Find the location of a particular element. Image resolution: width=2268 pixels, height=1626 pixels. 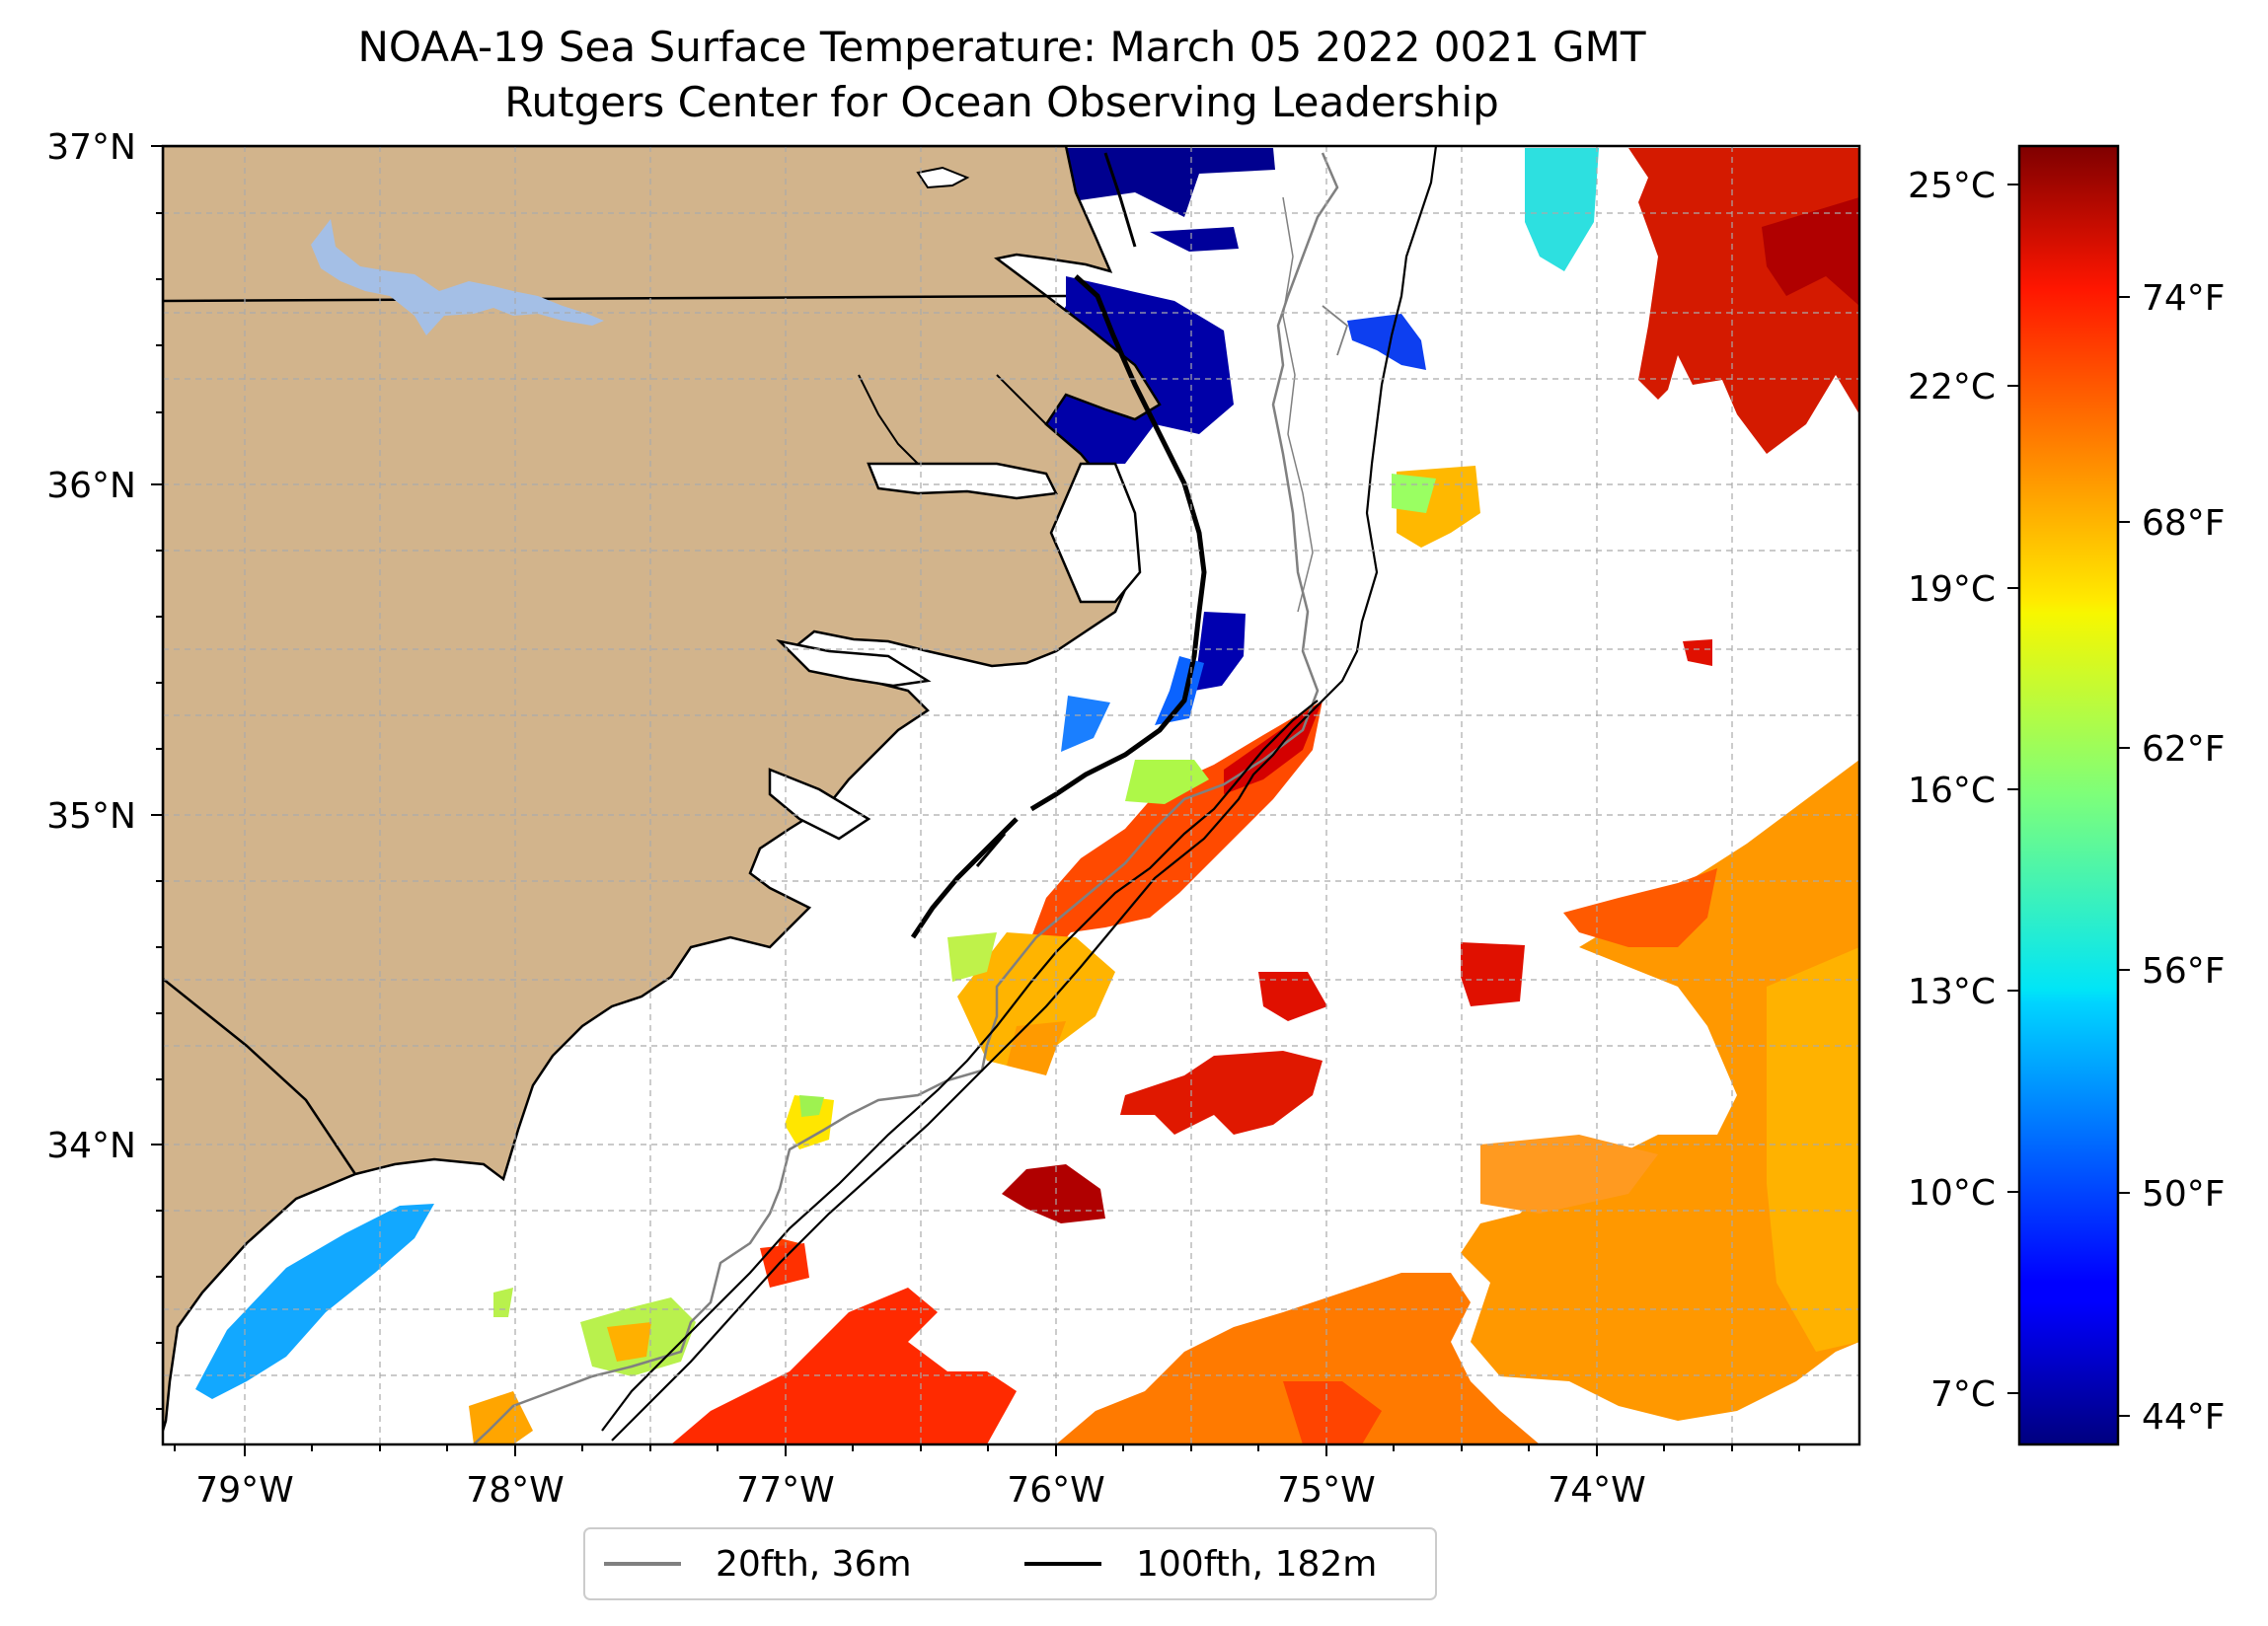

celsius-label: 7°C is located at coordinates (1963, 1394).